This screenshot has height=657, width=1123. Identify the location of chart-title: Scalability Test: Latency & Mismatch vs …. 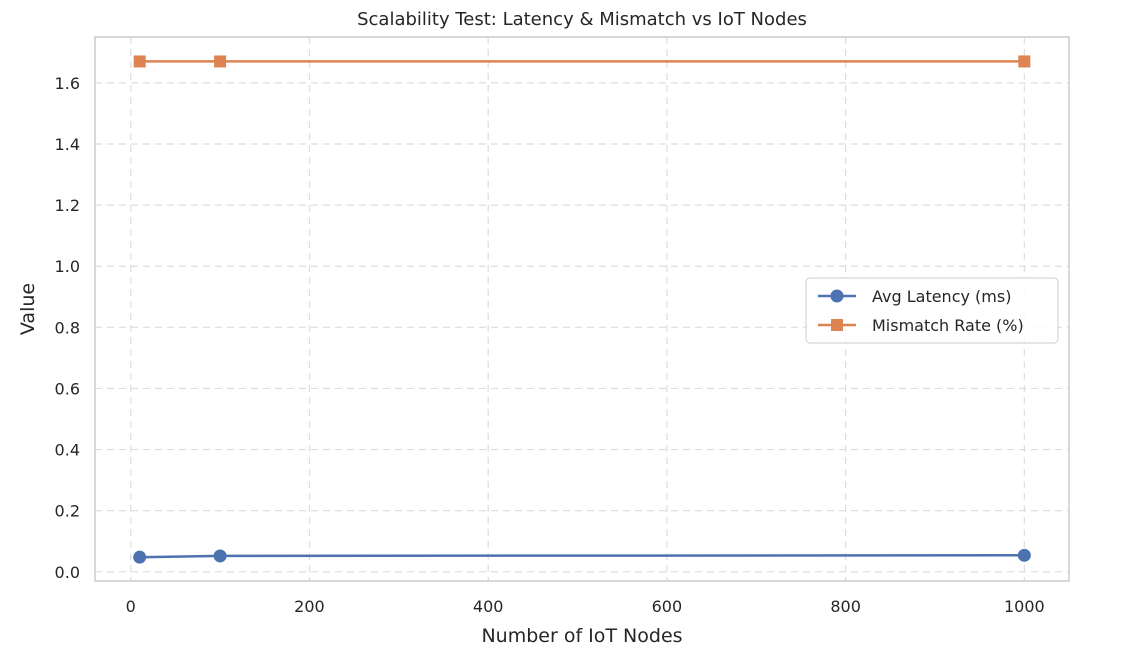
(582, 19).